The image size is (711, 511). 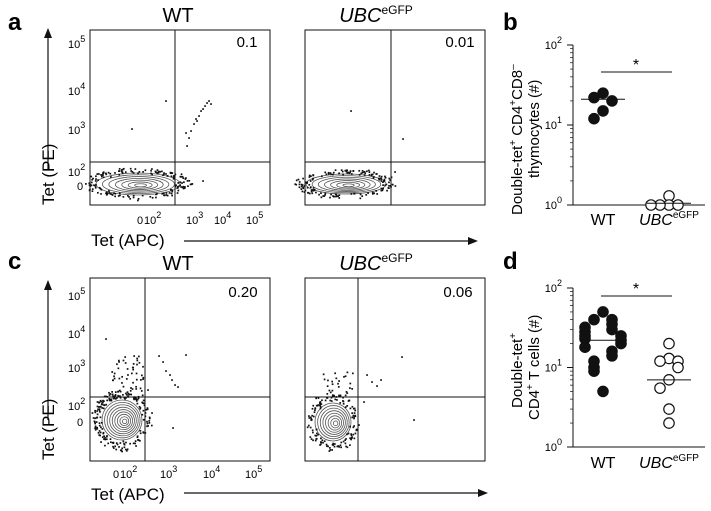 I want to click on plot-a2-title: UBCeGFP, so click(x=376, y=15).